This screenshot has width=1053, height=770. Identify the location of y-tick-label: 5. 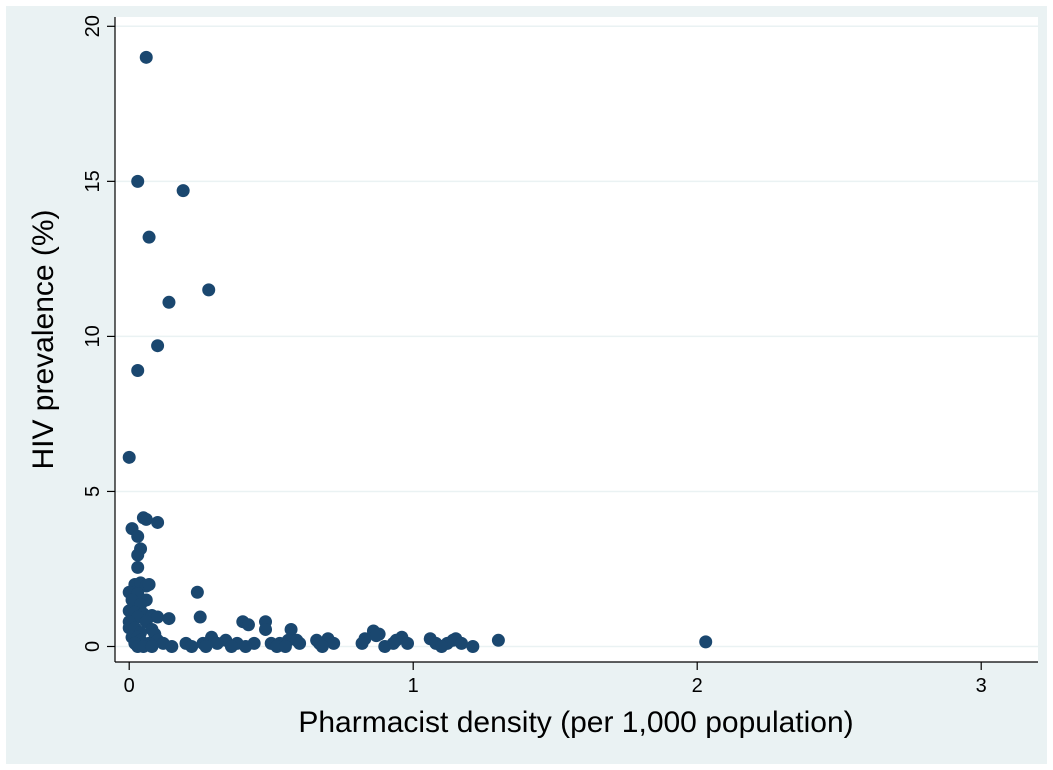
(93, 491).